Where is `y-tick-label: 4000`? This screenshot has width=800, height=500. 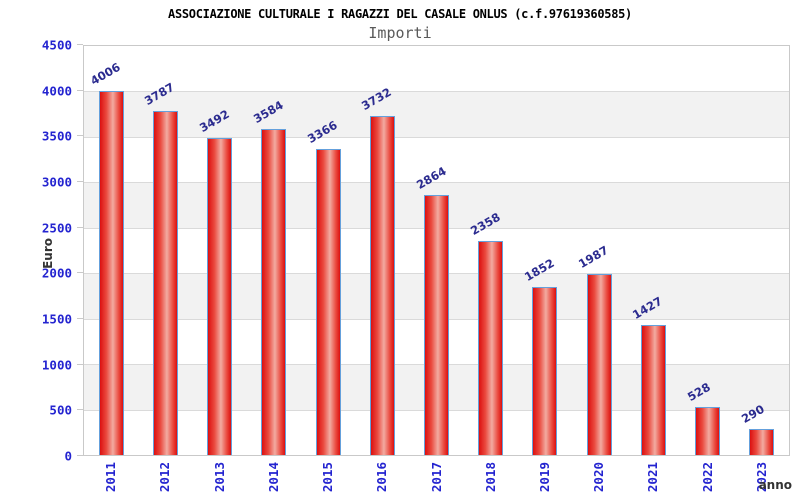
y-tick-label: 4000 is located at coordinates (56, 91).